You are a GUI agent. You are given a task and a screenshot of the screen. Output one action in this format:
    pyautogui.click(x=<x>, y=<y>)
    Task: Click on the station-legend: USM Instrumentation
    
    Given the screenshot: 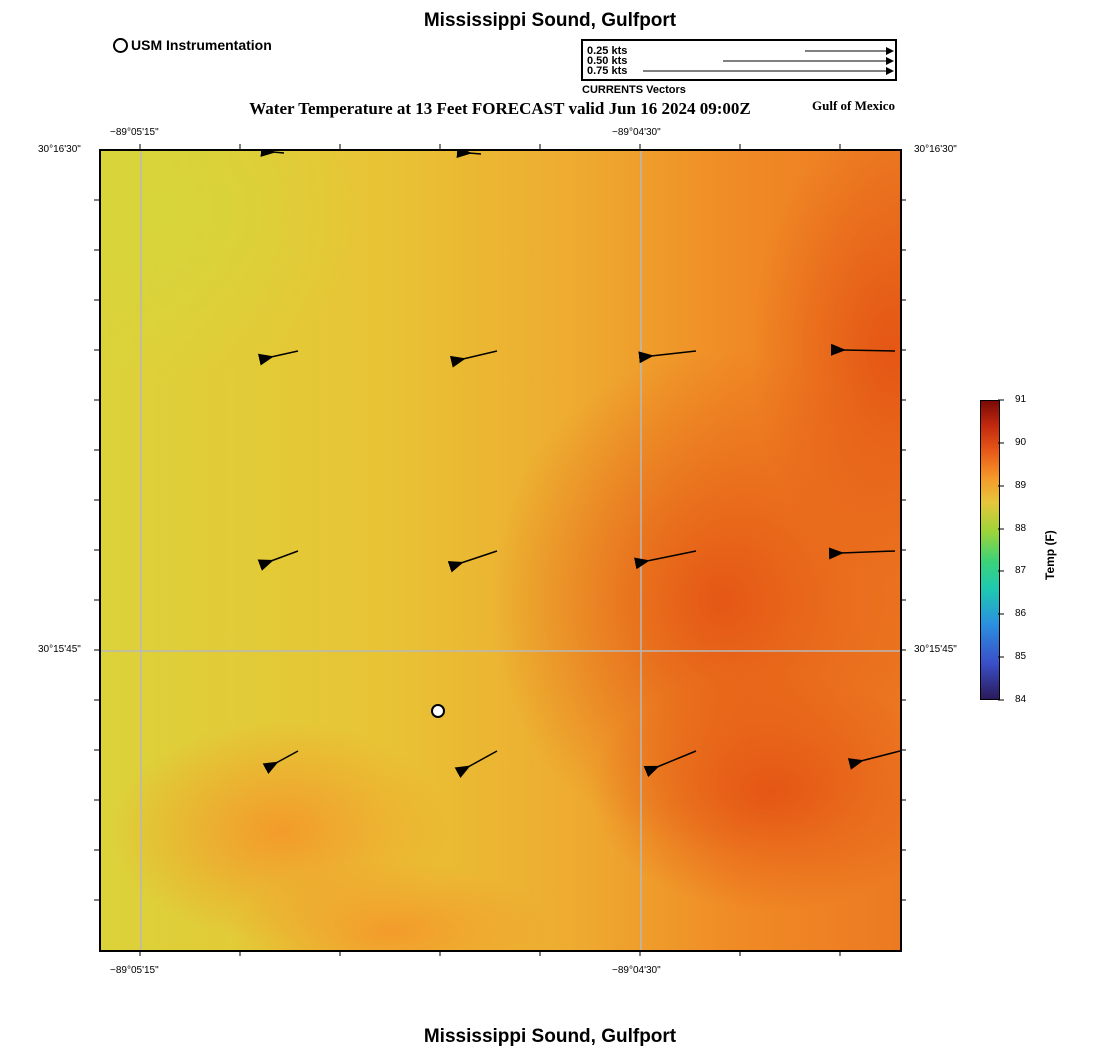 What is the action you would take?
    pyautogui.click(x=192, y=45)
    